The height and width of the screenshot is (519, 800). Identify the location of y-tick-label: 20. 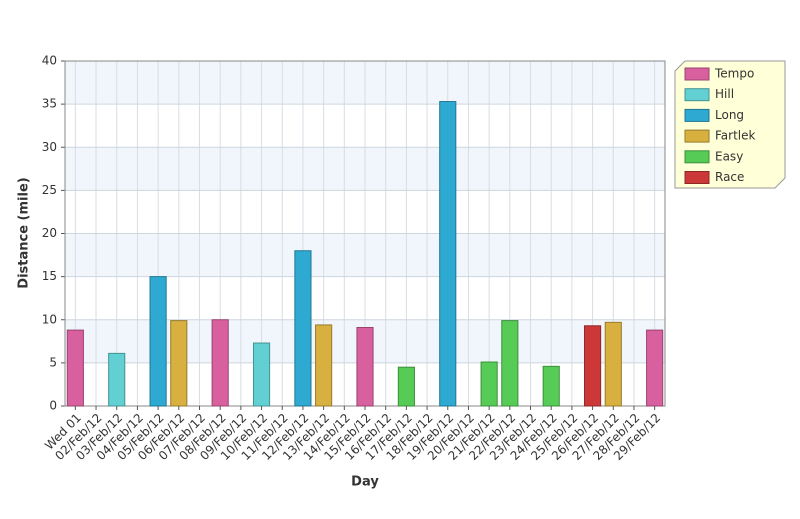
(49, 233).